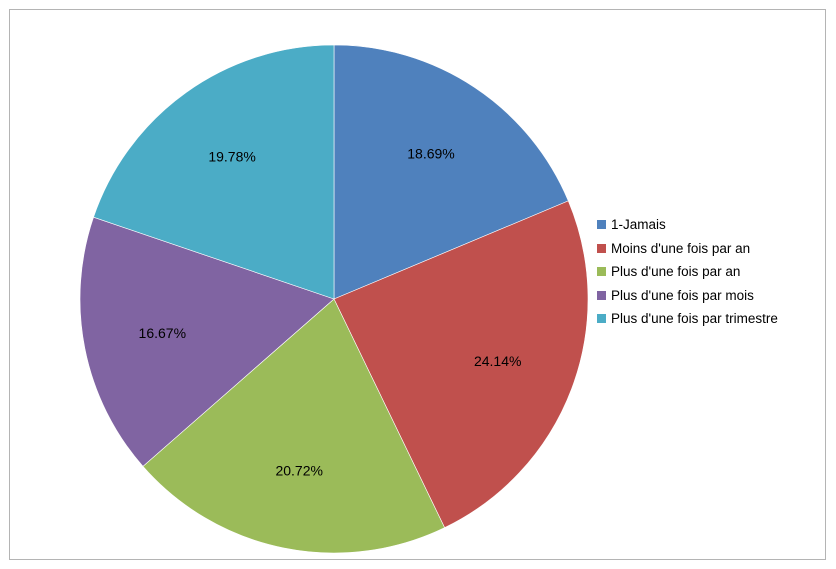 The width and height of the screenshot is (836, 569). Describe the element at coordinates (638, 225) in the screenshot. I see `legend-label: 1-Jamais` at that location.